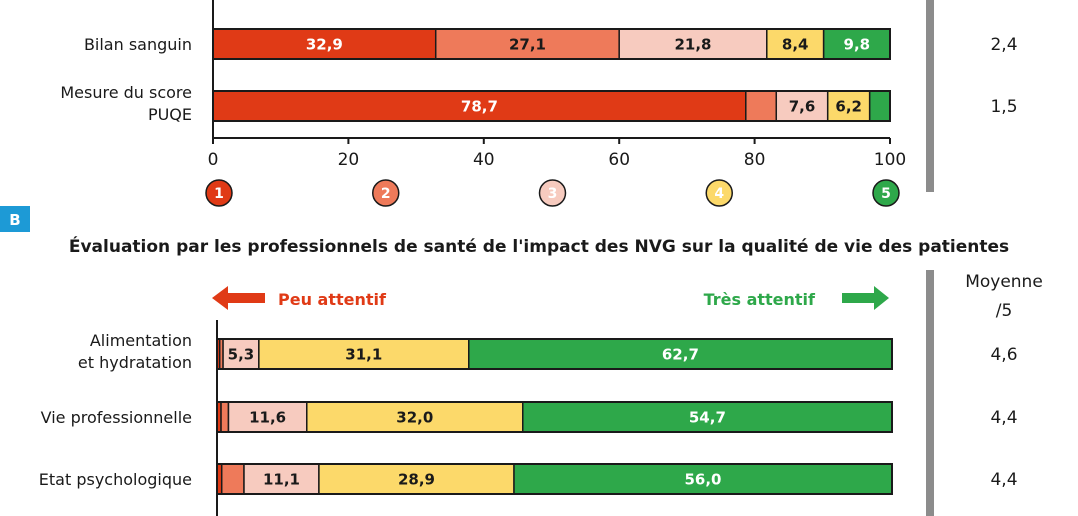  I want to click on panel-b-category-label-3: Etat psychologique, so click(115, 479).